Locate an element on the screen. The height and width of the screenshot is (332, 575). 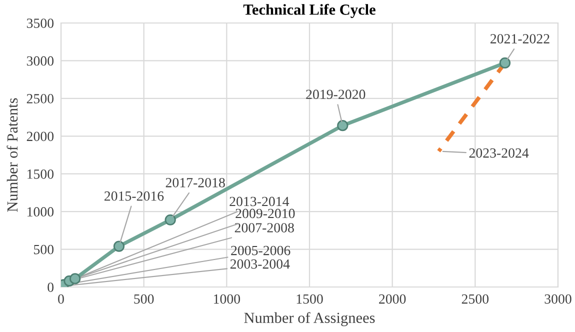
y-tick-label: 3000 is located at coordinates (40, 61).